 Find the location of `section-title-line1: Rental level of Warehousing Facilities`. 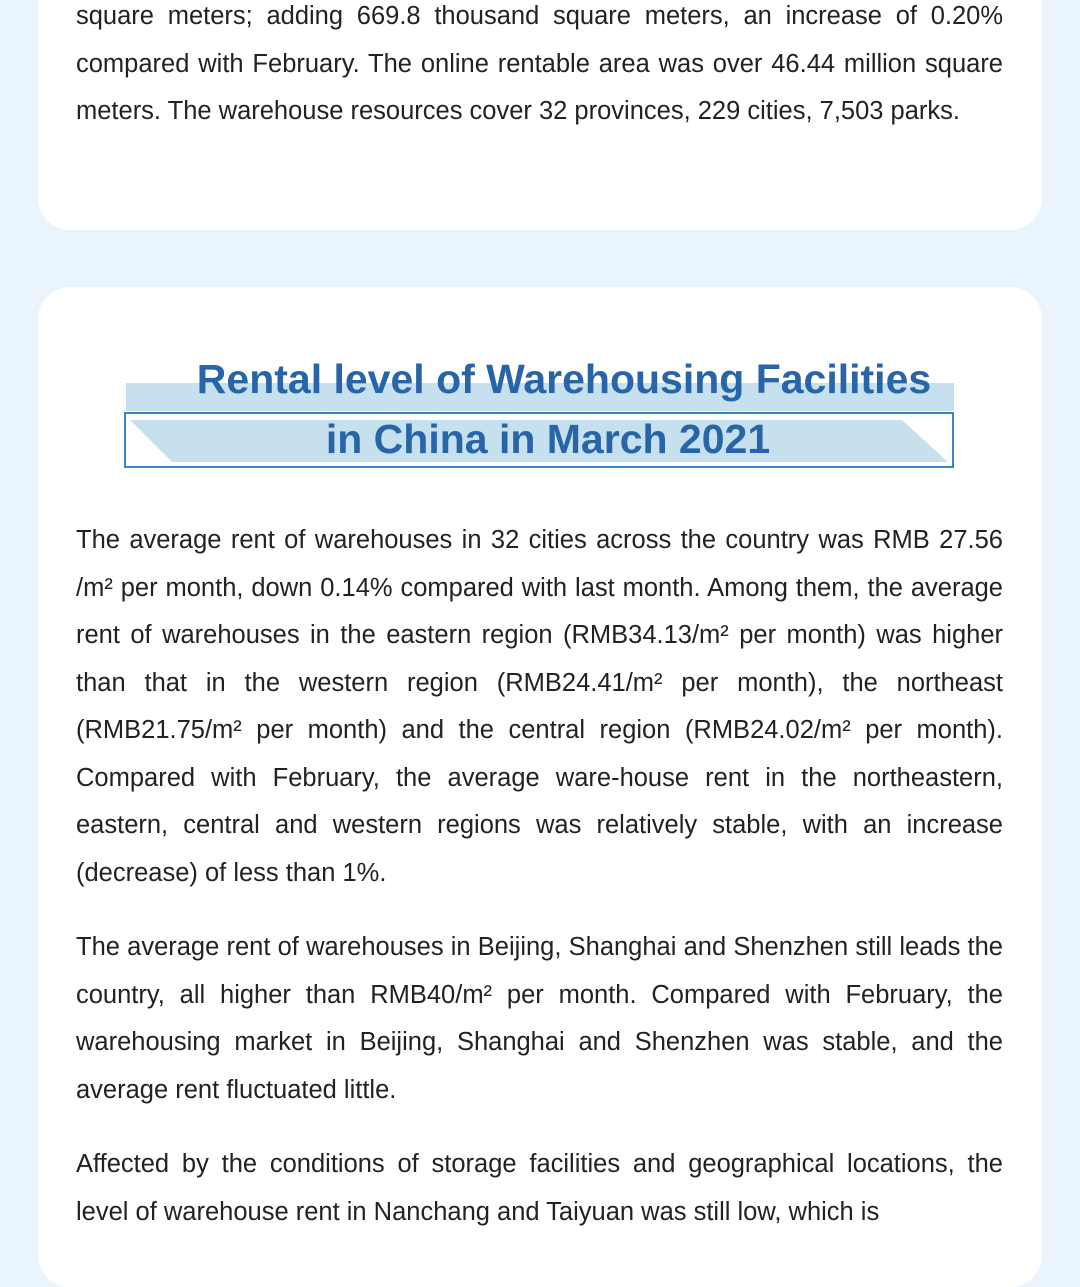

section-title-line1: Rental level of Warehousing Facilities is located at coordinates (564, 379).